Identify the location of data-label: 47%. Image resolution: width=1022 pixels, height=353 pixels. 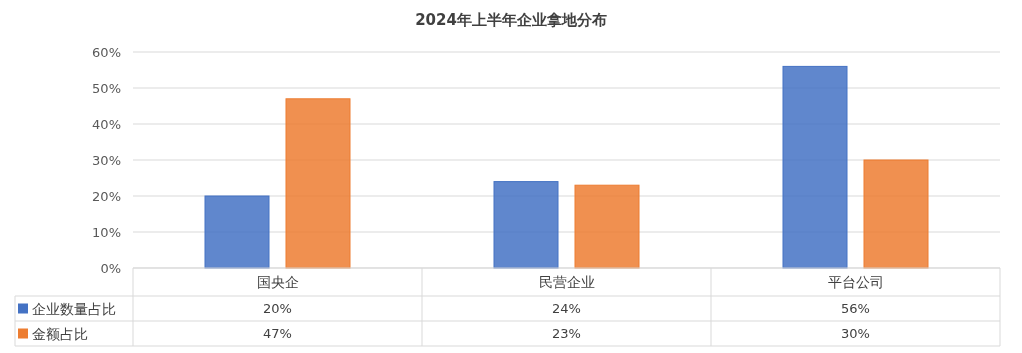
(277, 333).